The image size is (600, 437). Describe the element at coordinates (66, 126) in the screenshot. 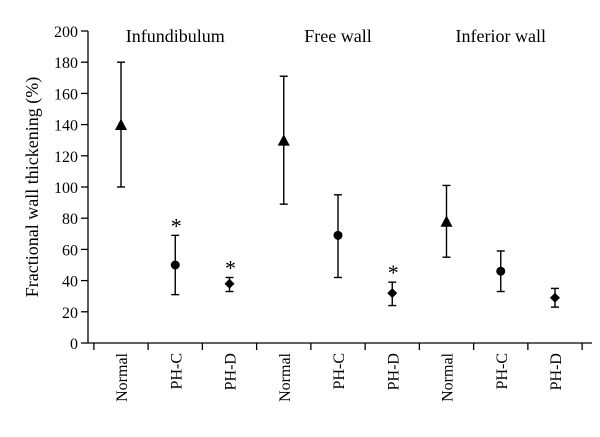

I see `y-tick-label: 140` at that location.